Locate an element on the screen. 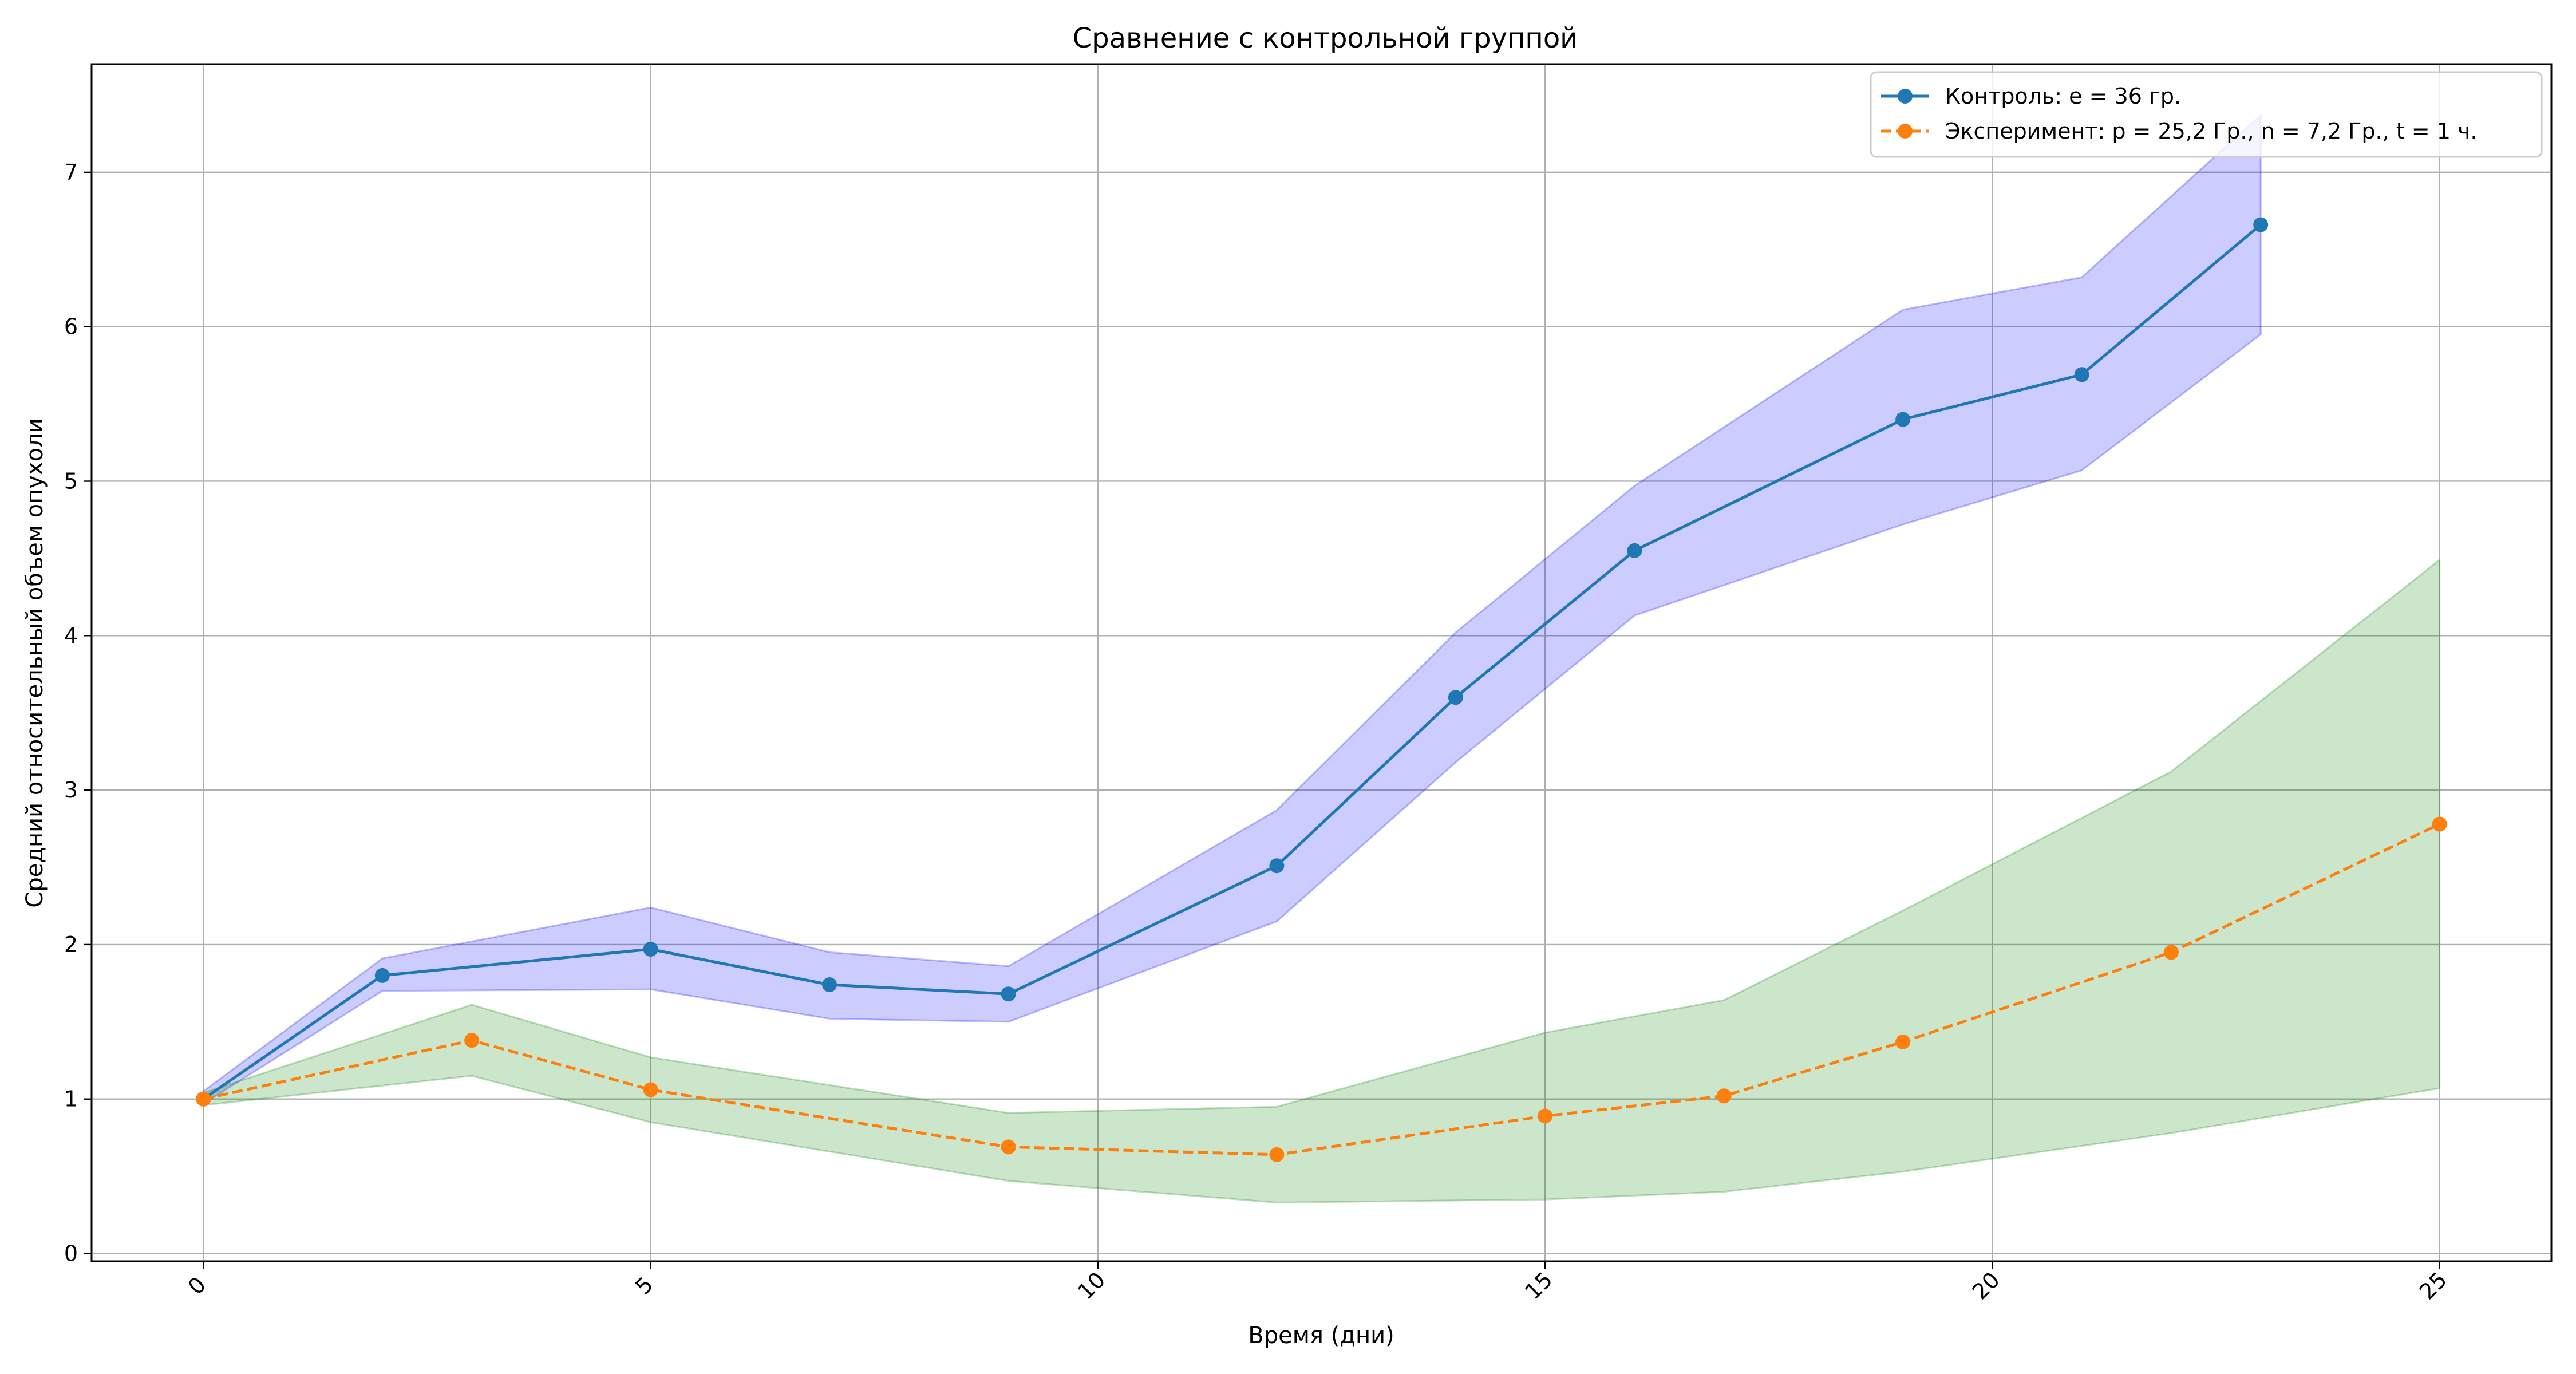 The image size is (2576, 1374). y-tick-label: 7 is located at coordinates (71, 172).